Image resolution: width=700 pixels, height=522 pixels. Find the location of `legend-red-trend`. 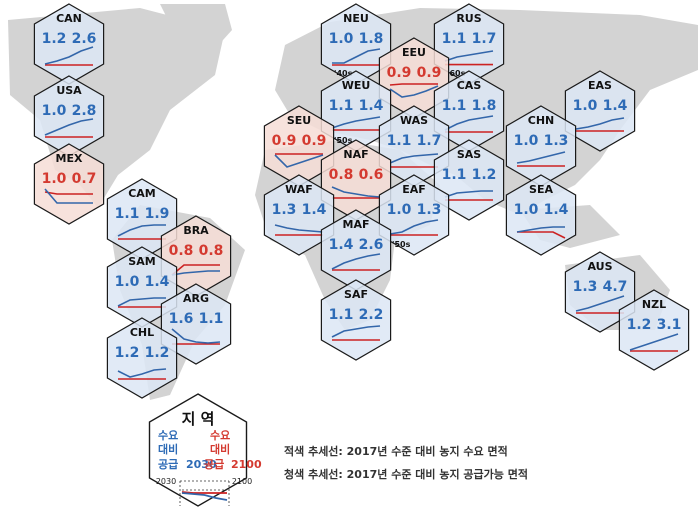

legend-red-trend is located at coordinates (204, 492).